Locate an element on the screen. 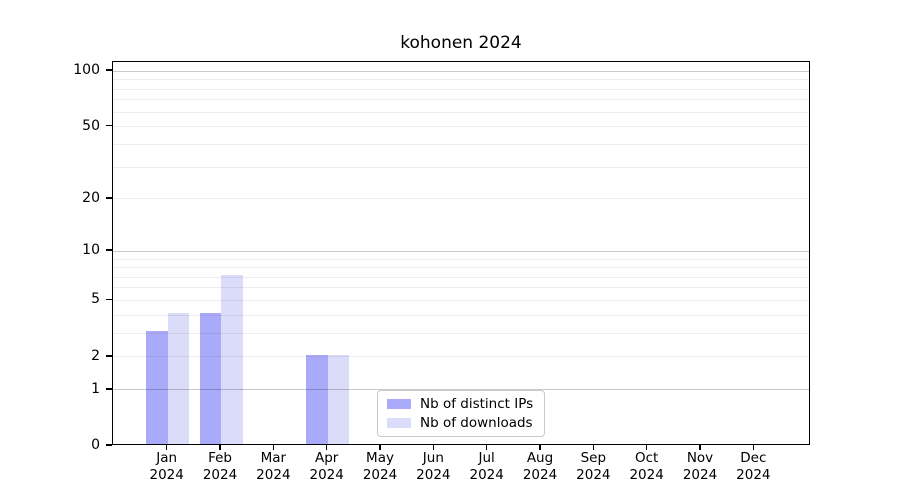  y-tick-label-10: 10 is located at coordinates (91, 250).